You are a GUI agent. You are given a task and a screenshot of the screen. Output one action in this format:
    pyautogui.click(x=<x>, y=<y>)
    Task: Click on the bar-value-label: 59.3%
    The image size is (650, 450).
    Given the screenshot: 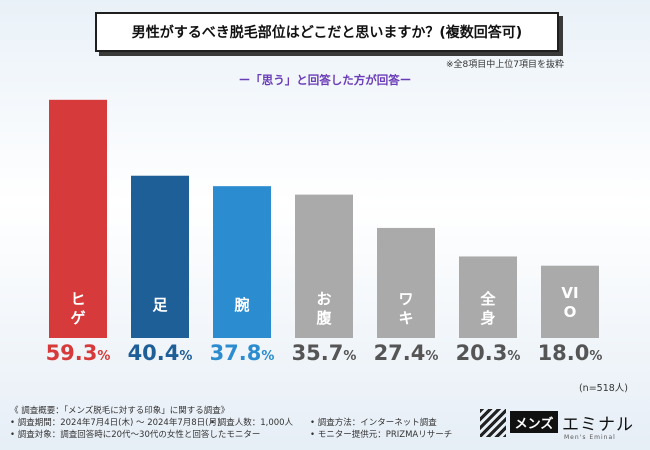 What is the action you would take?
    pyautogui.click(x=78, y=353)
    